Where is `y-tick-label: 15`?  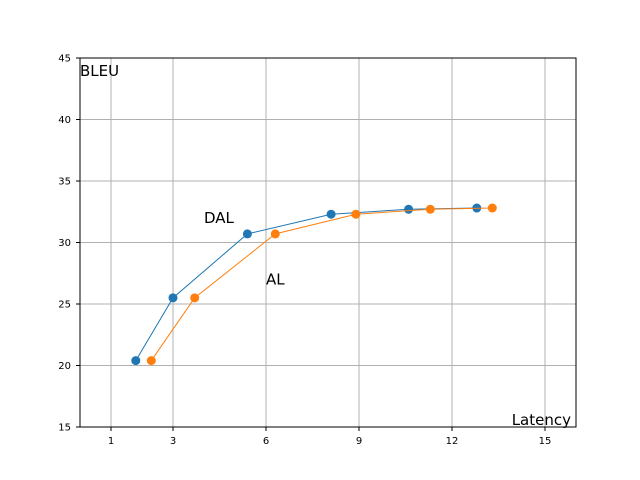 y-tick-label: 15 is located at coordinates (64, 428).